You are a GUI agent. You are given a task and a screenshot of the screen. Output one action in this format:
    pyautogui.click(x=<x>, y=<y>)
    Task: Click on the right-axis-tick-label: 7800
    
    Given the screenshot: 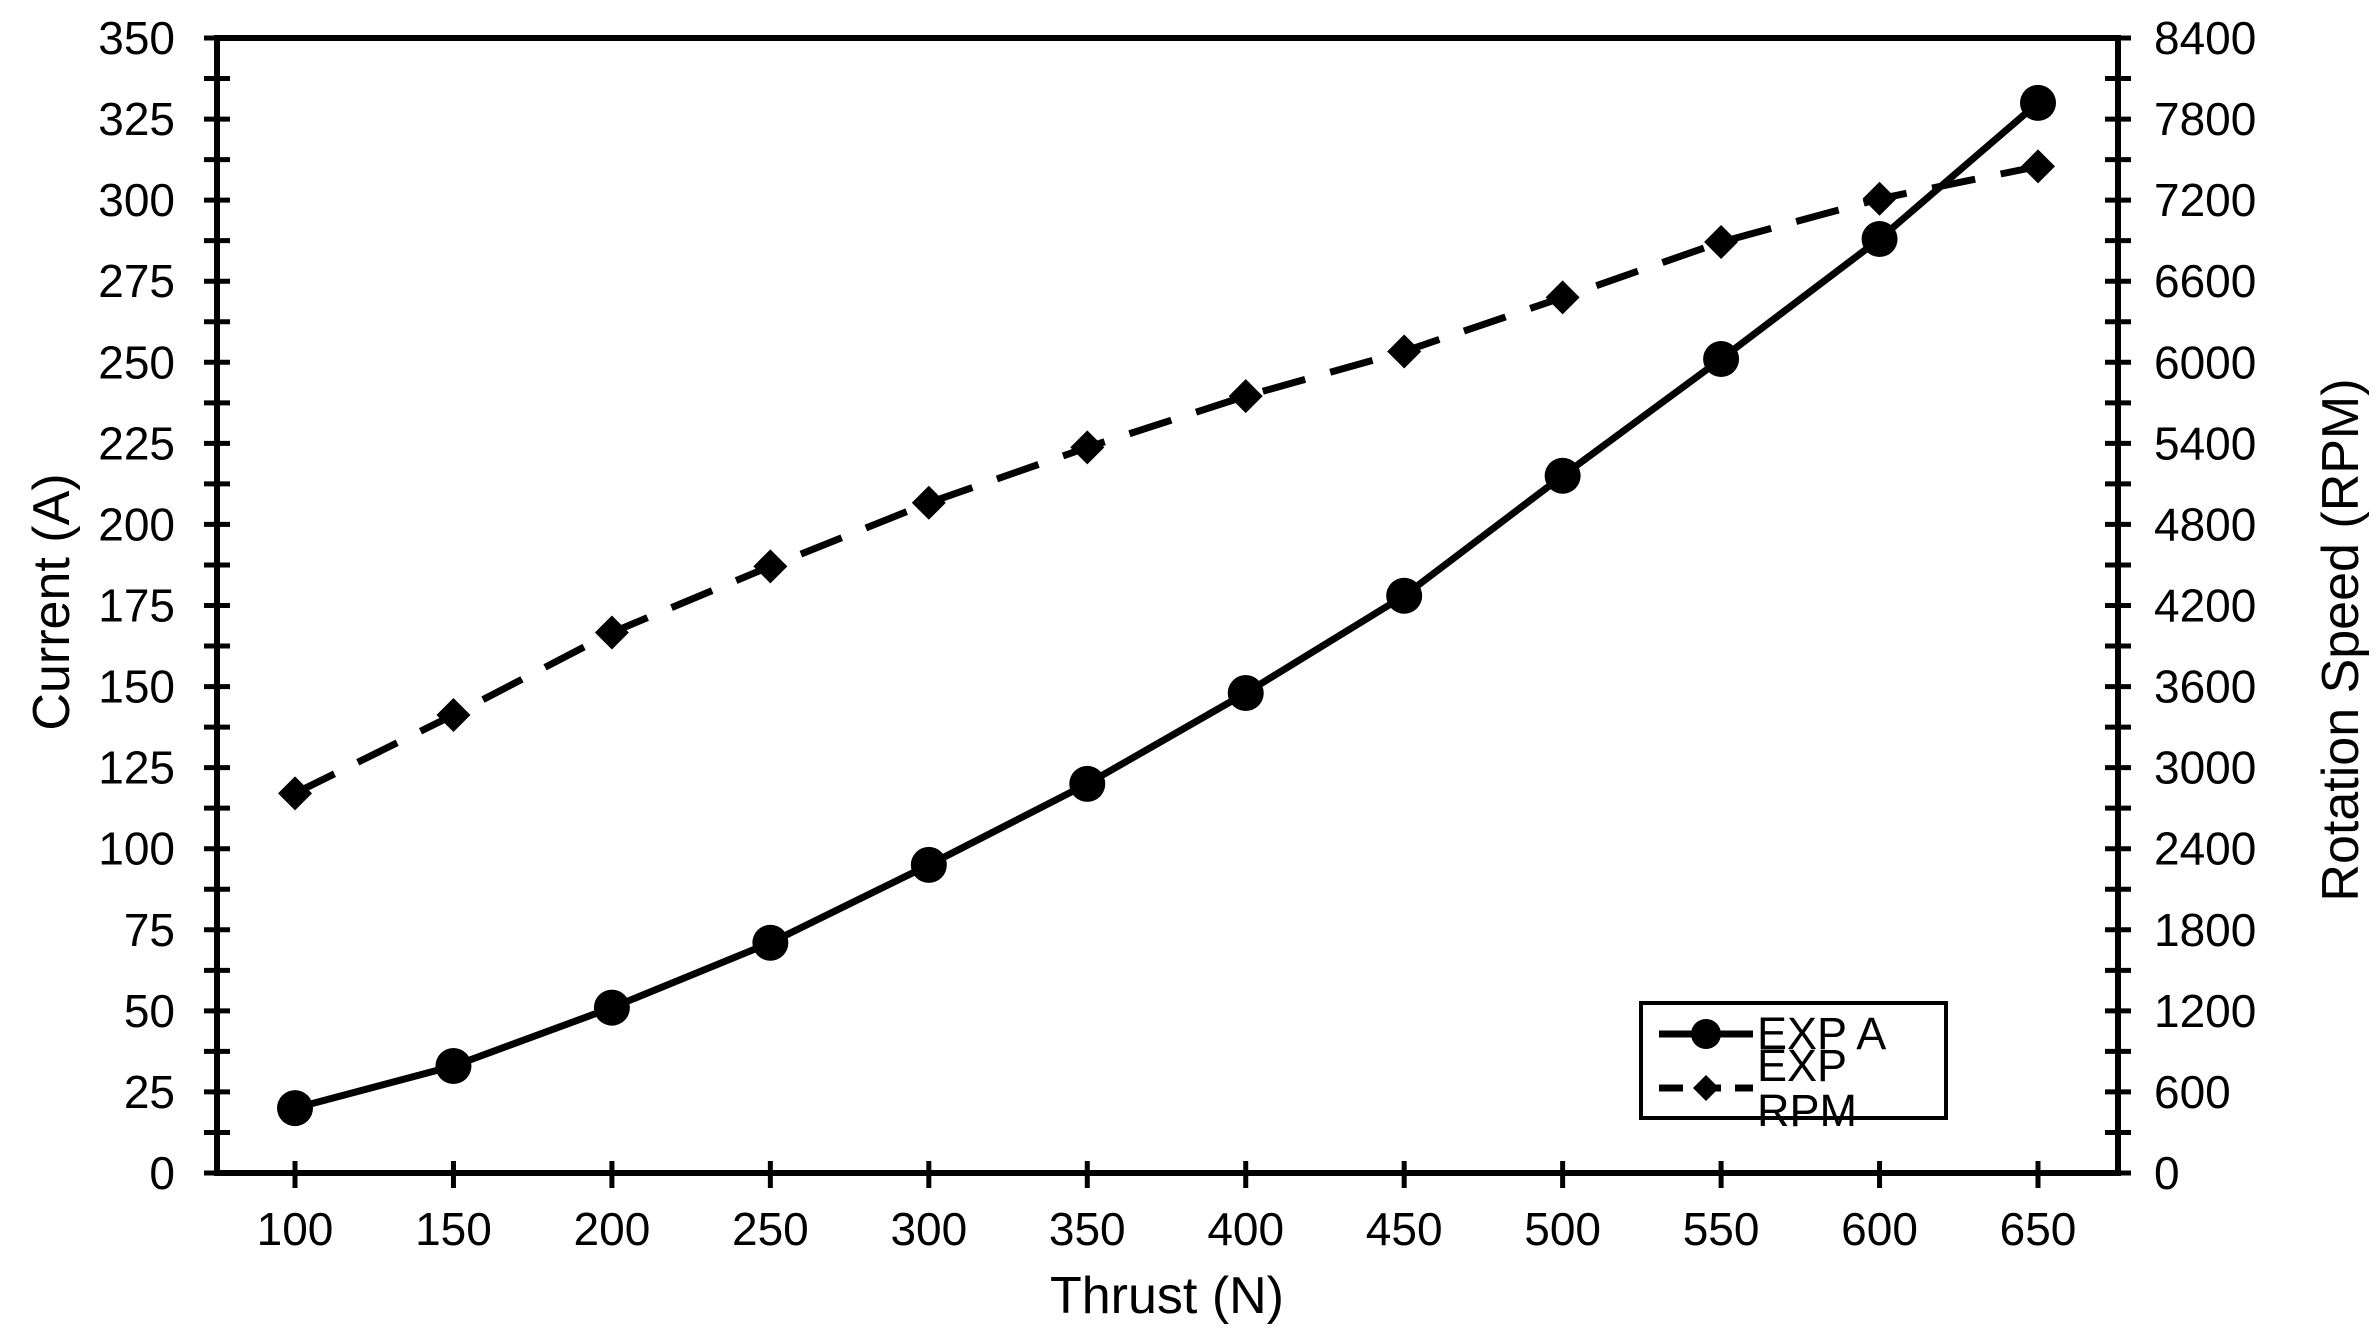 What is the action you would take?
    pyautogui.click(x=2205, y=119)
    